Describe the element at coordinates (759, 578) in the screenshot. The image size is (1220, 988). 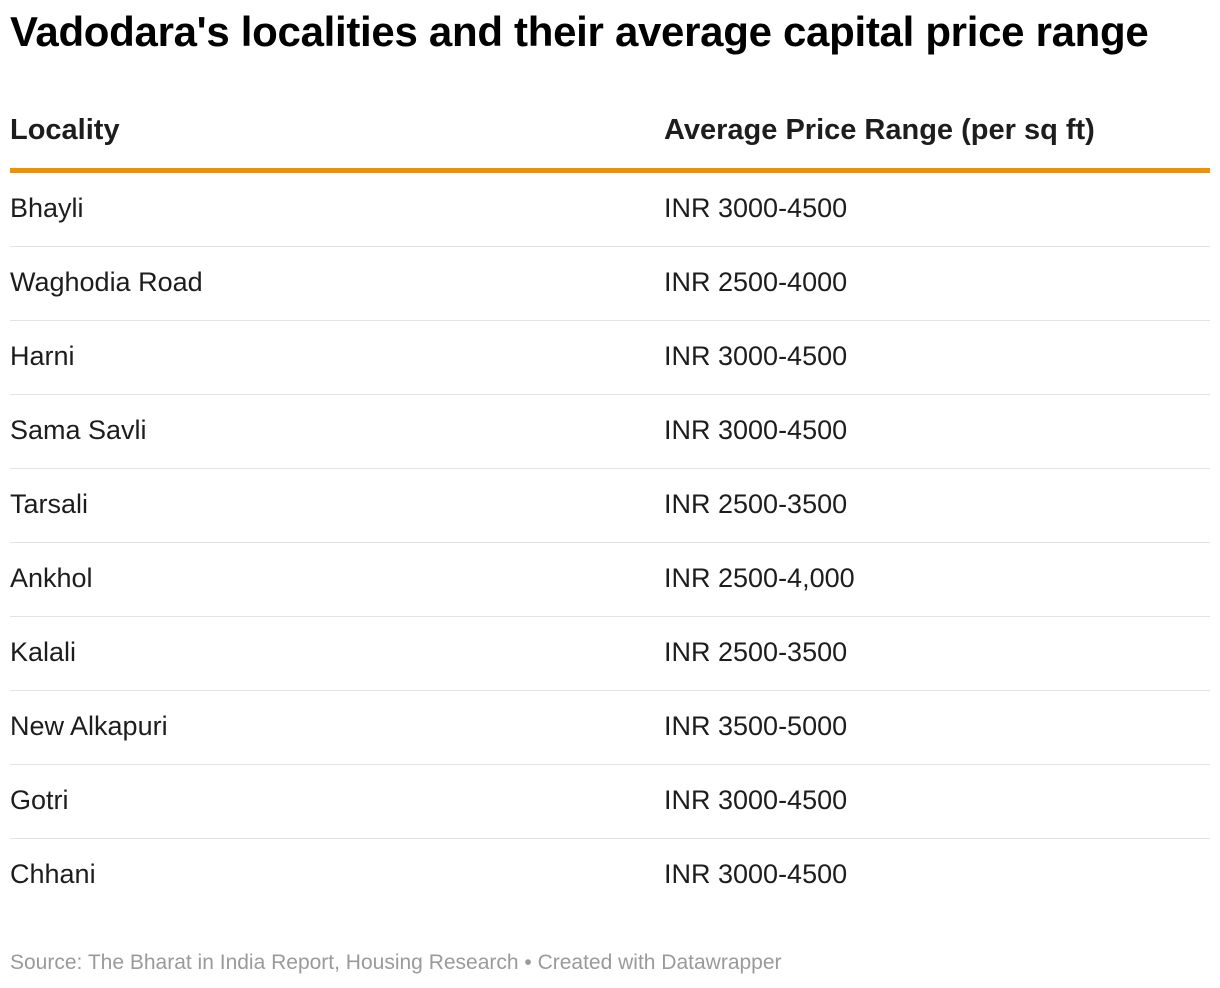
I see `price-range-cell: INR 2500-4,000` at that location.